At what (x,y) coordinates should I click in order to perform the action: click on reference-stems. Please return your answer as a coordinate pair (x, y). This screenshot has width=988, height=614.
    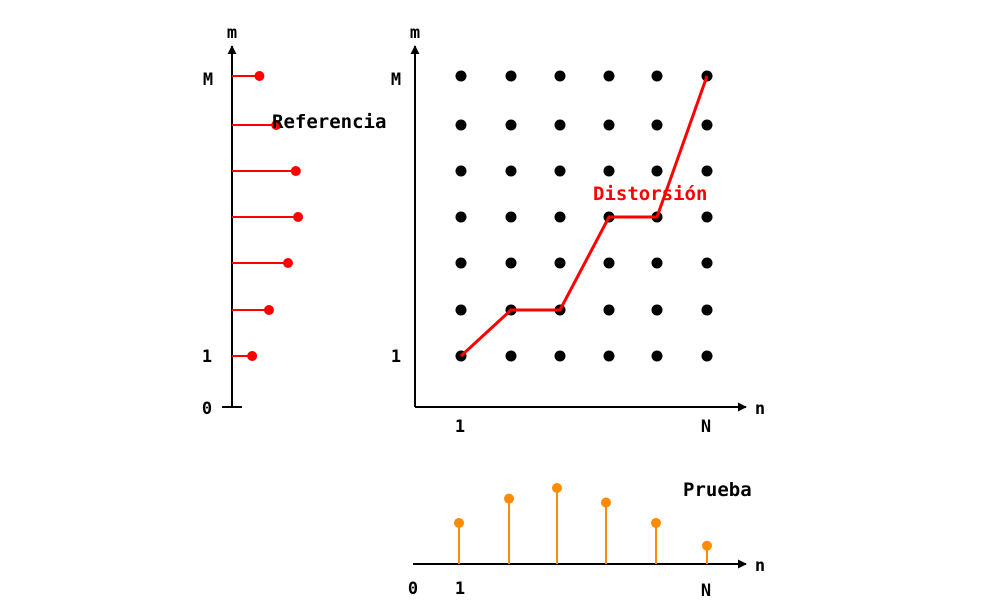
    Looking at the image, I should click on (268, 216).